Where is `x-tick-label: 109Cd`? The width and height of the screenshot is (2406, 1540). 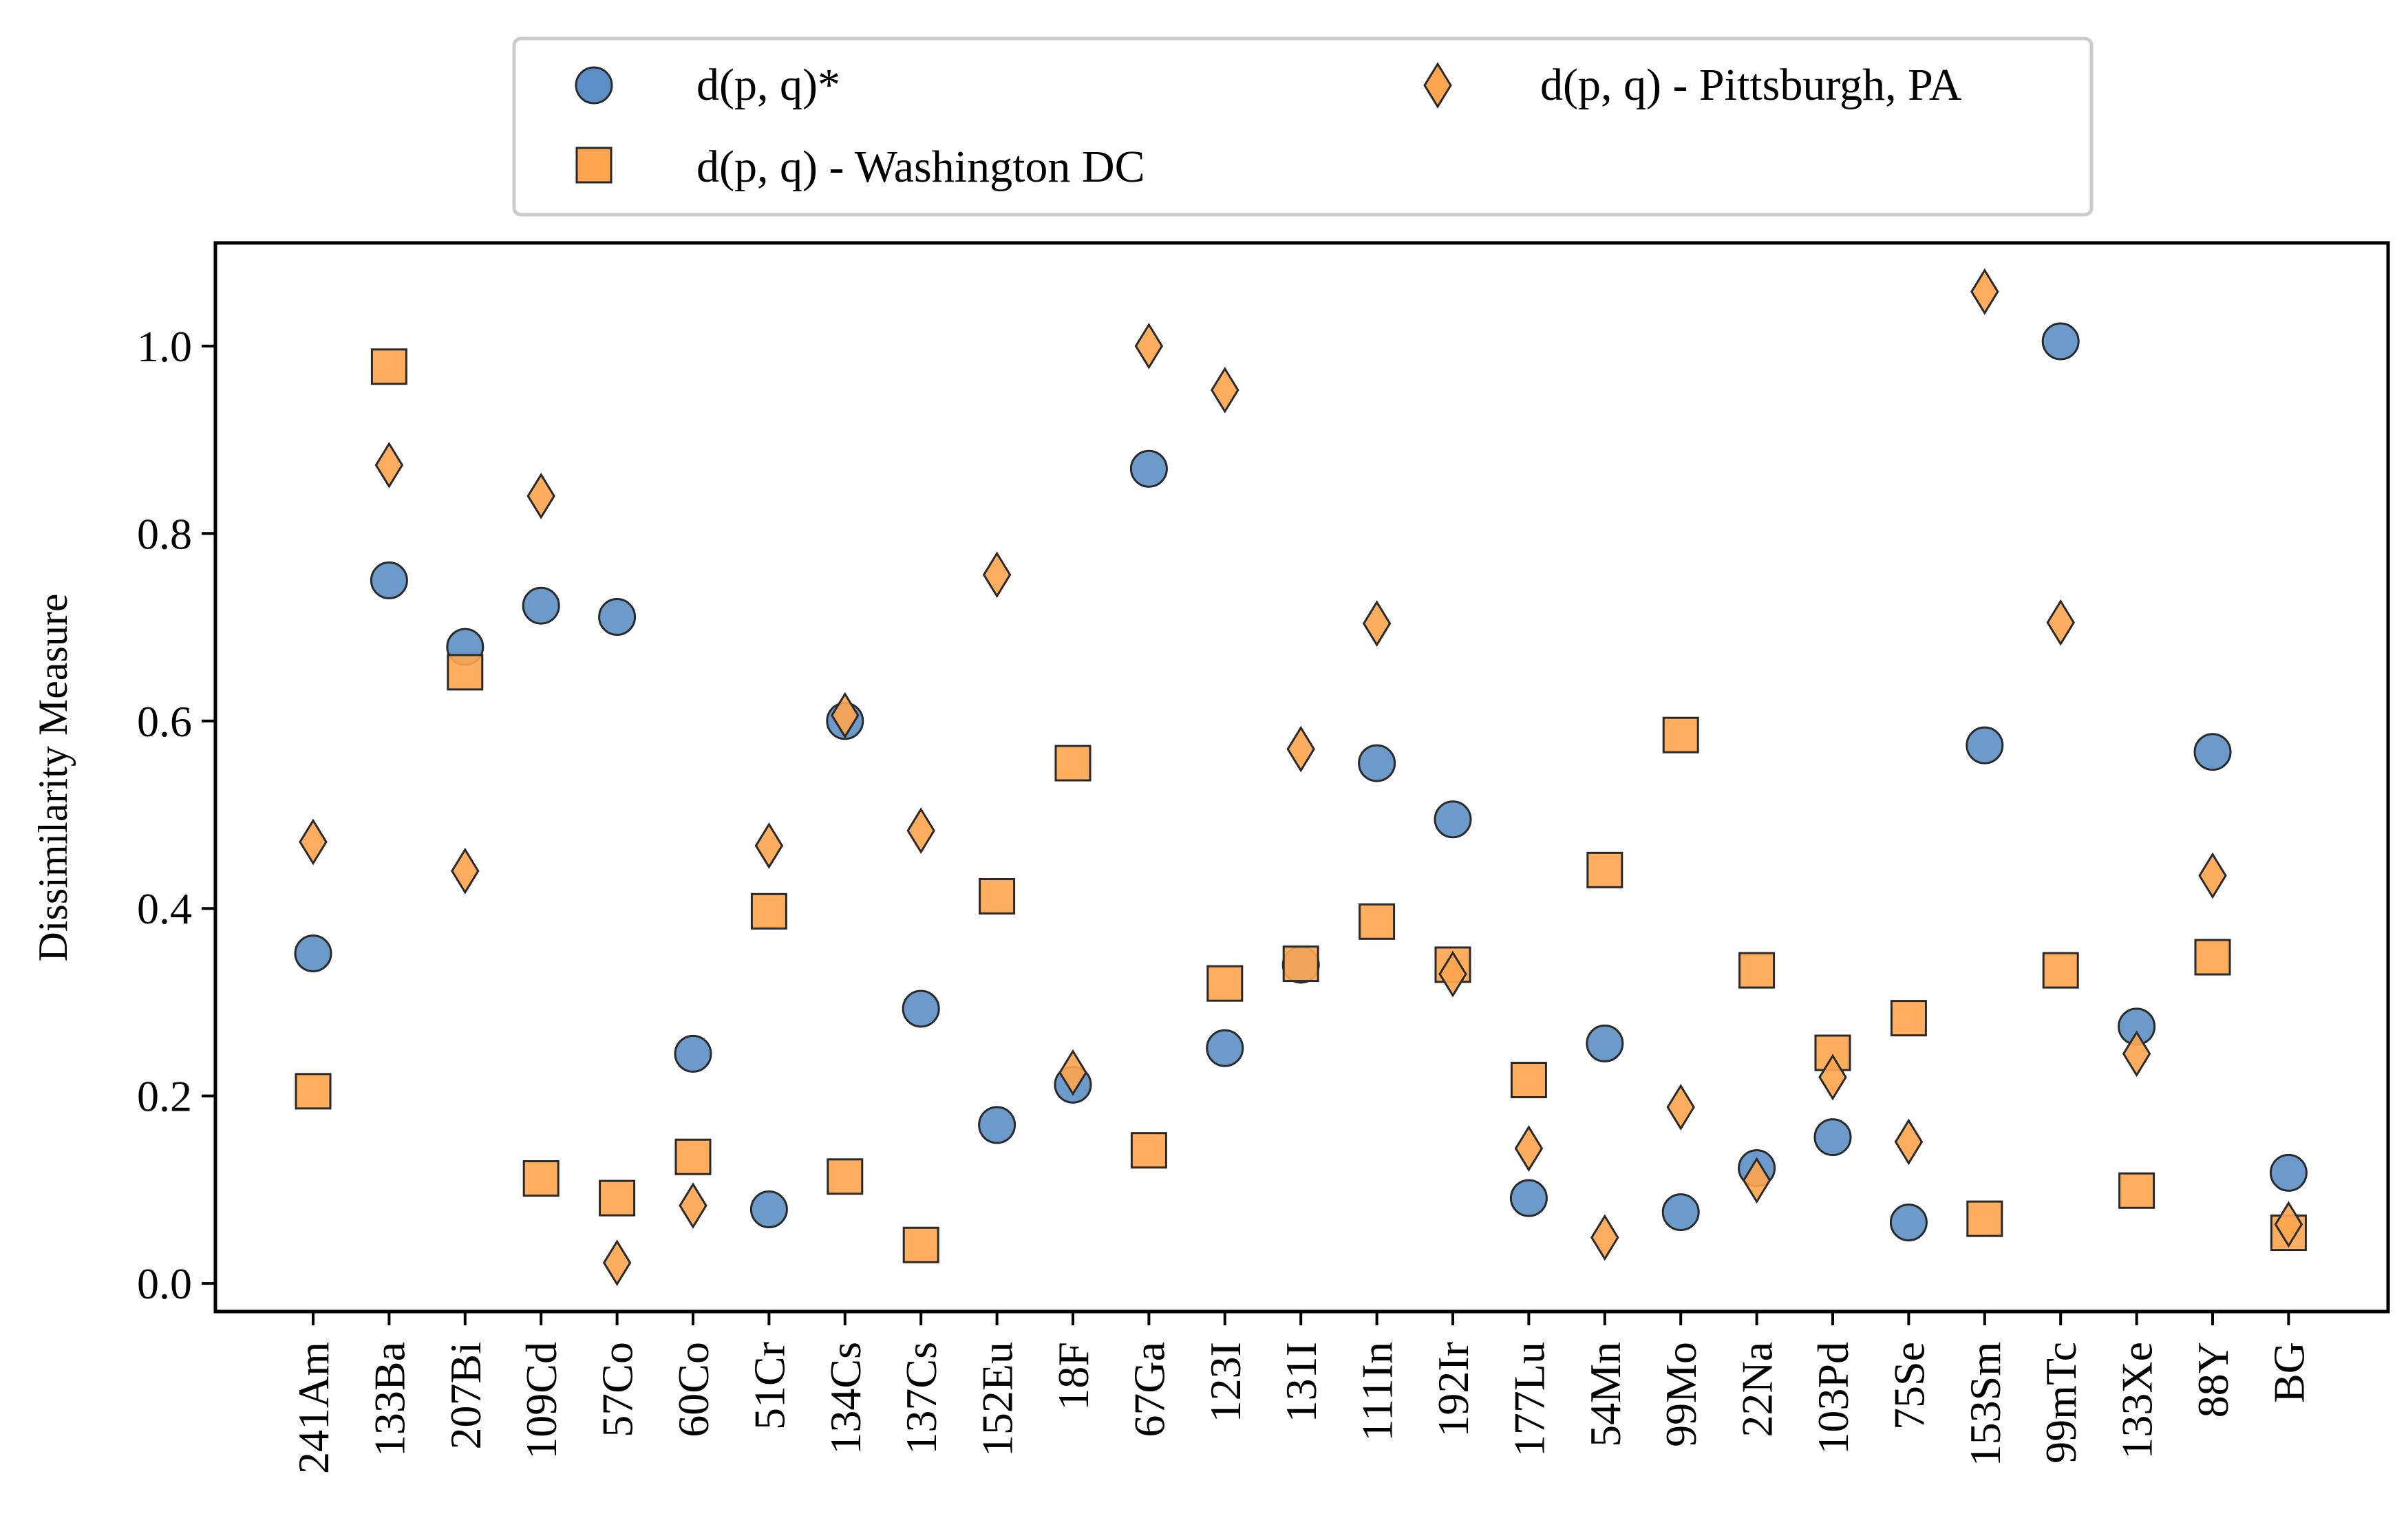 x-tick-label: 109Cd is located at coordinates (541, 1400).